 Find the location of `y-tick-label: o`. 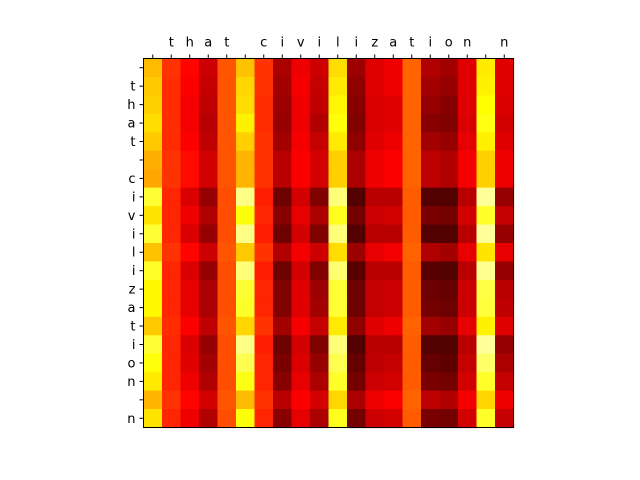

y-tick-label: o is located at coordinates (132, 363).